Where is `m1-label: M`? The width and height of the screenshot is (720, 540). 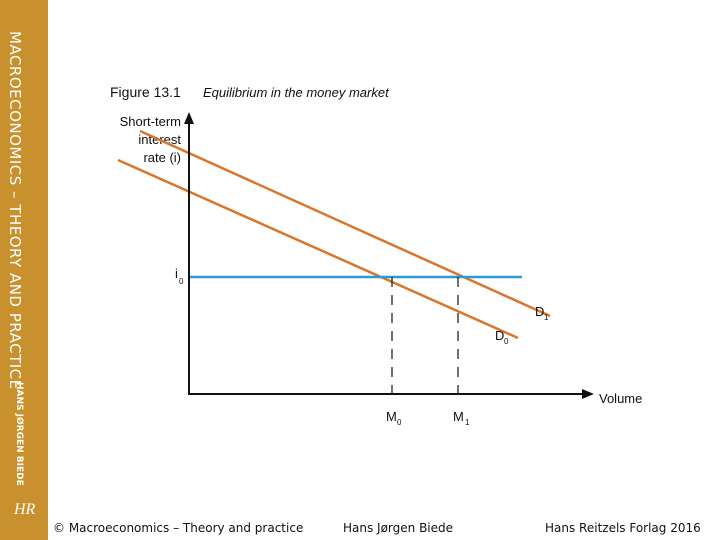 m1-label: M is located at coordinates (458, 416).